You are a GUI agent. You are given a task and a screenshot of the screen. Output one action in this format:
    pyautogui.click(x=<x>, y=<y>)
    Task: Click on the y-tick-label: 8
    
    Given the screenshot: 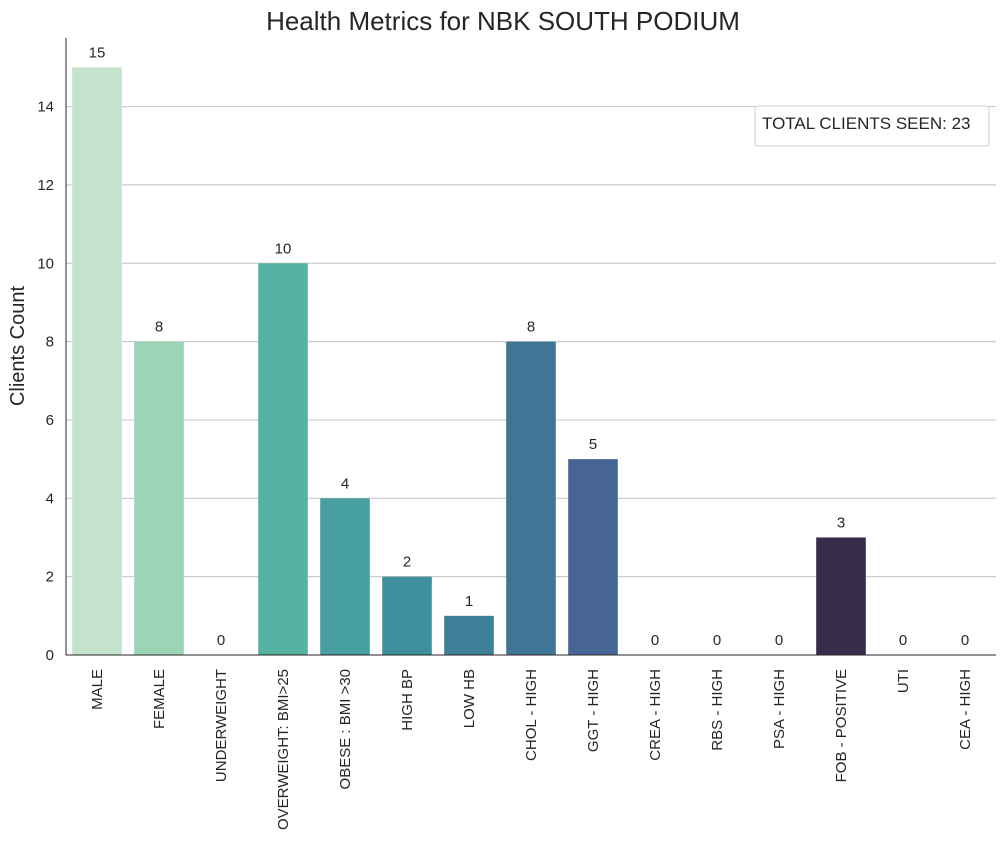 What is the action you would take?
    pyautogui.click(x=50, y=342)
    